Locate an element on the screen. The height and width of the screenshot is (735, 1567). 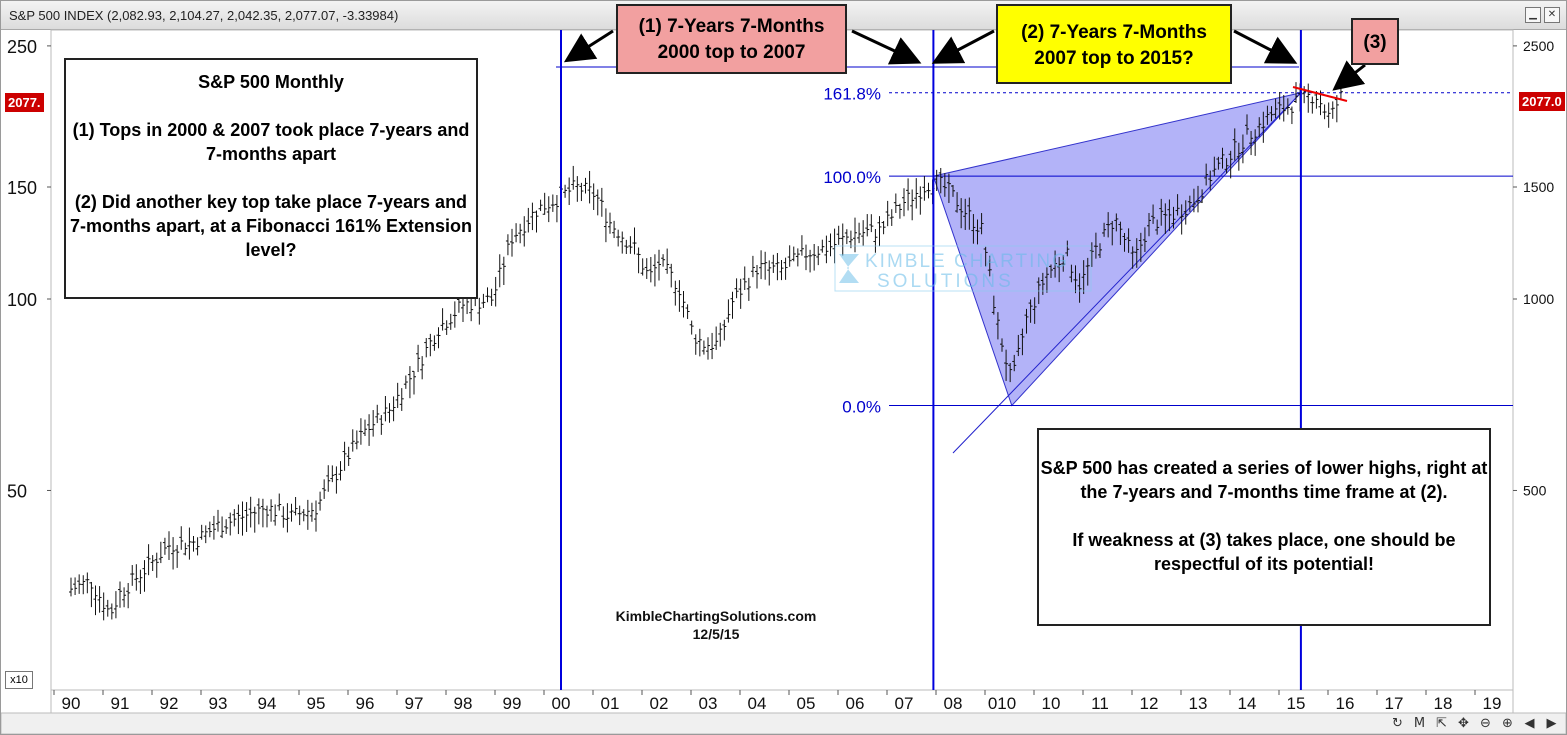
x-tick-label: 13 is located at coordinates (1198, 703).